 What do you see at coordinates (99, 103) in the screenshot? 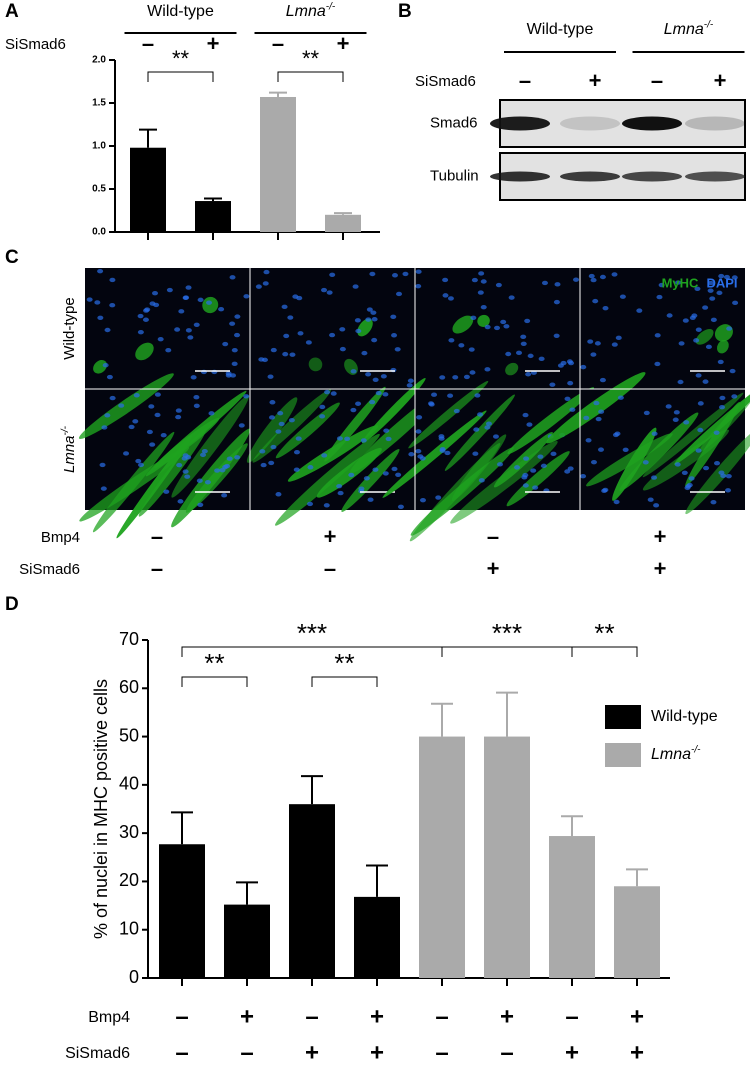
I see `y-tick-label: 1.5` at bounding box center [99, 103].